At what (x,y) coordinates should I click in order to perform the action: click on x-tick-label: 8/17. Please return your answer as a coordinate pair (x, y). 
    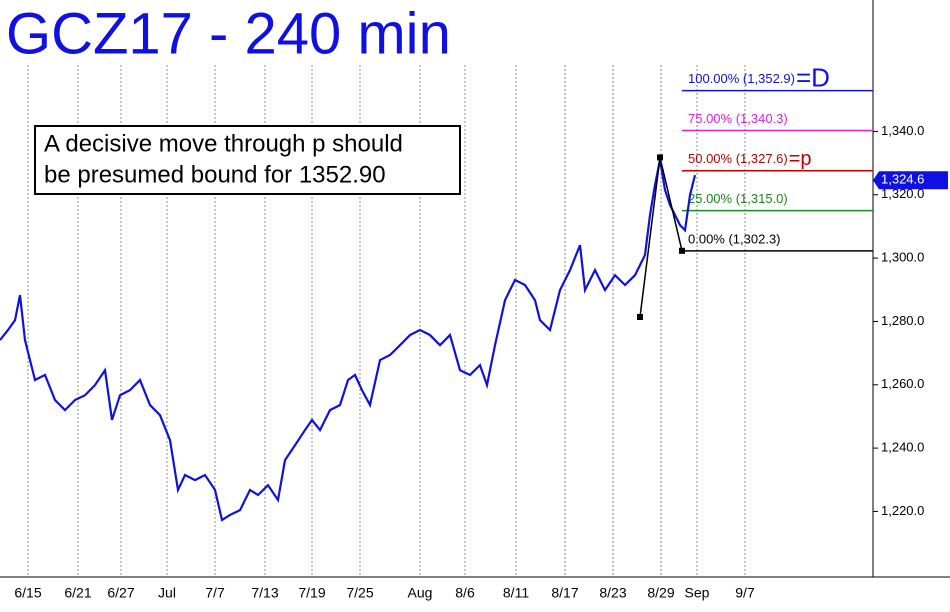
    Looking at the image, I should click on (564, 593).